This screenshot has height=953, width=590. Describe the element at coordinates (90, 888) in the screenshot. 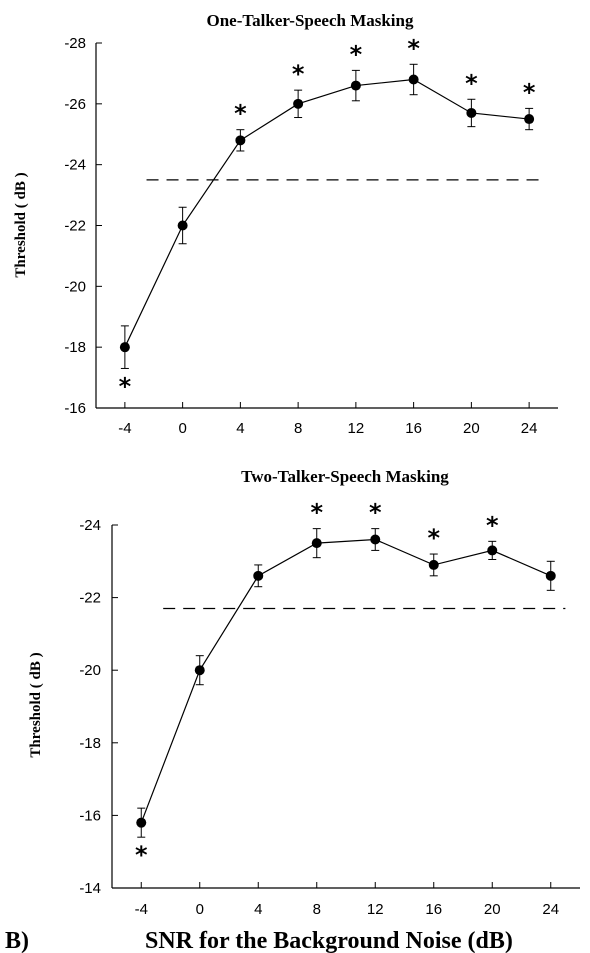

I see `y-tick-label: -14` at that location.